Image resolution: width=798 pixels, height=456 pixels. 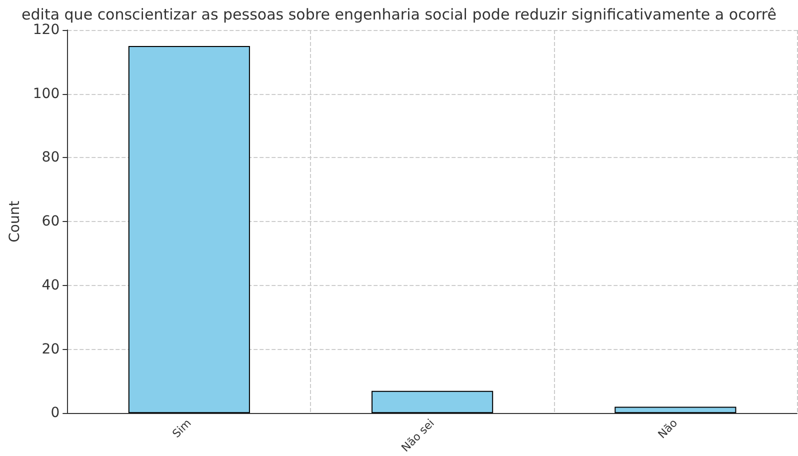 What do you see at coordinates (51, 222) in the screenshot?
I see `y-tick-label: 60` at bounding box center [51, 222].